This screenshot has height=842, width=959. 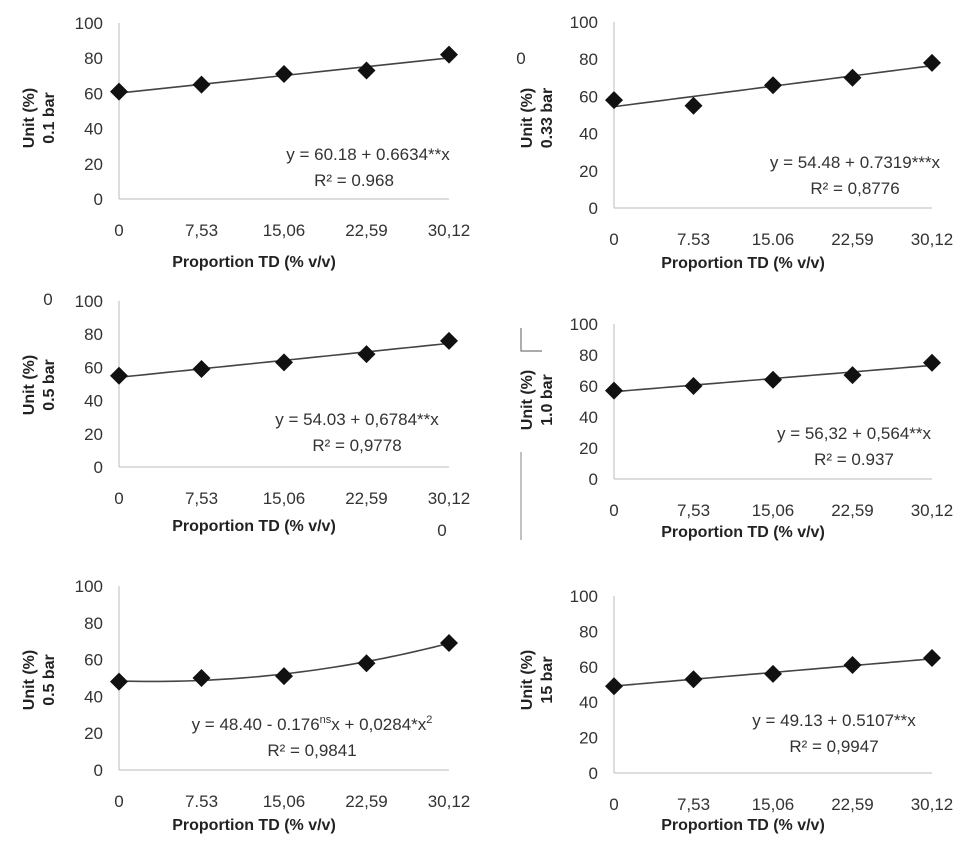 I want to click on stray-zero-label-middle-left: 0, so click(x=47, y=299).